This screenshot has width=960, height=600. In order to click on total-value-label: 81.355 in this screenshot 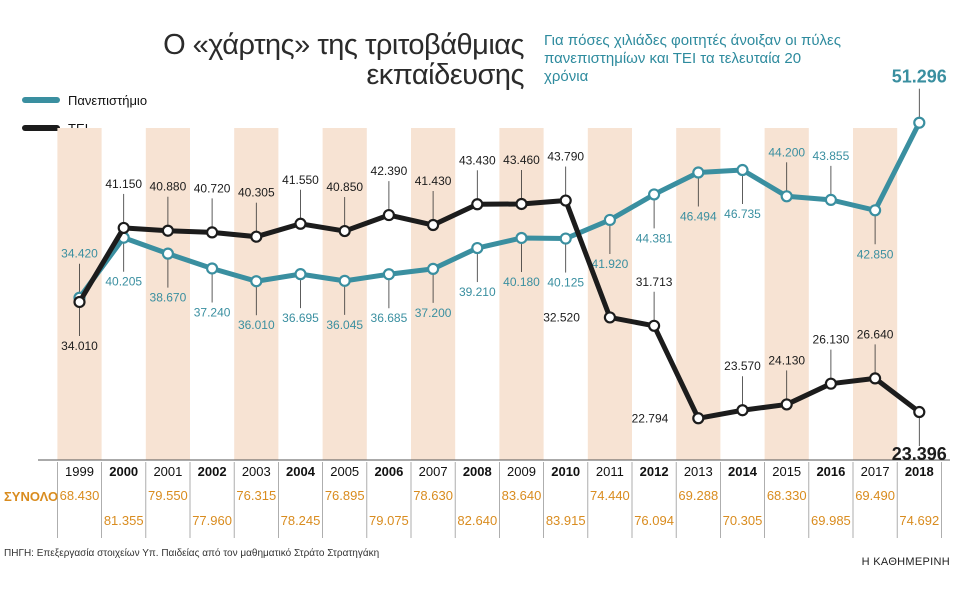, I will do `click(124, 520)`.